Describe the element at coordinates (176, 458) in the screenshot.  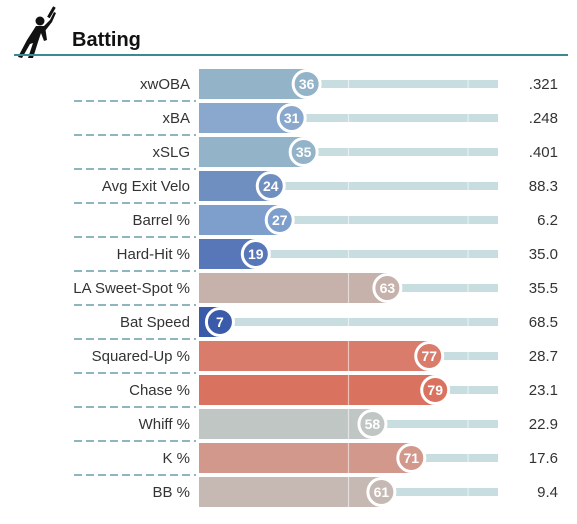
I see `category-label: K %` at that location.